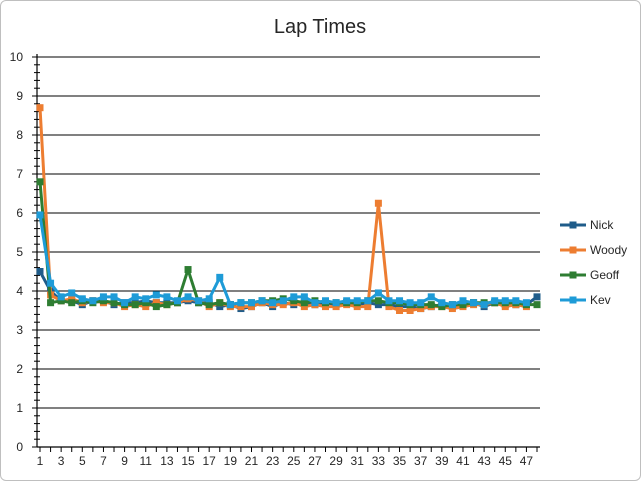 This screenshot has height=481, width=641. Describe the element at coordinates (19, 369) in the screenshot. I see `y-tick-label: 2` at that location.